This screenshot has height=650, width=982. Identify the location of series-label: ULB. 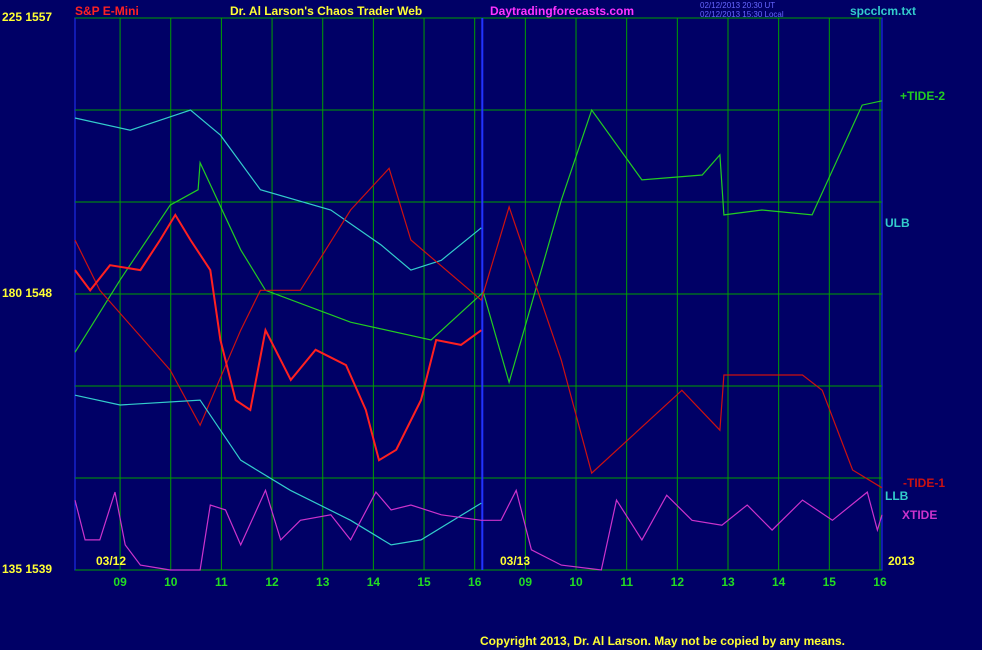
(897, 223).